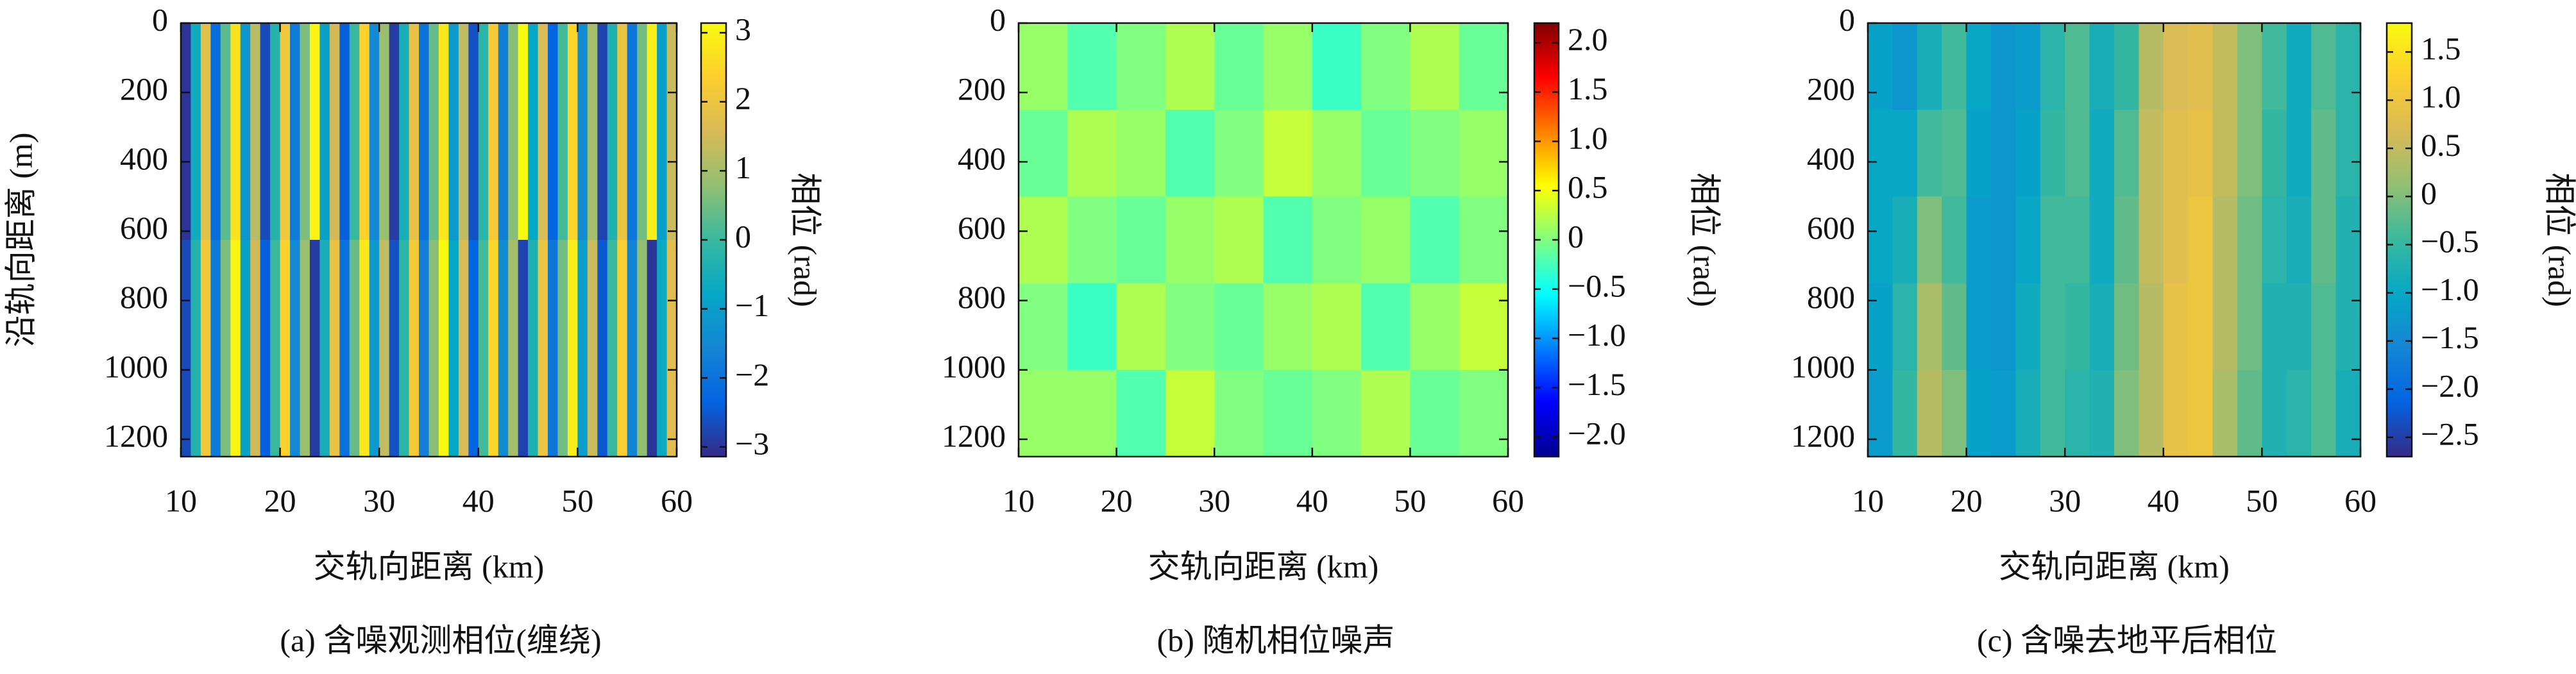  I want to click on colorbar-frame, so click(2399, 240).